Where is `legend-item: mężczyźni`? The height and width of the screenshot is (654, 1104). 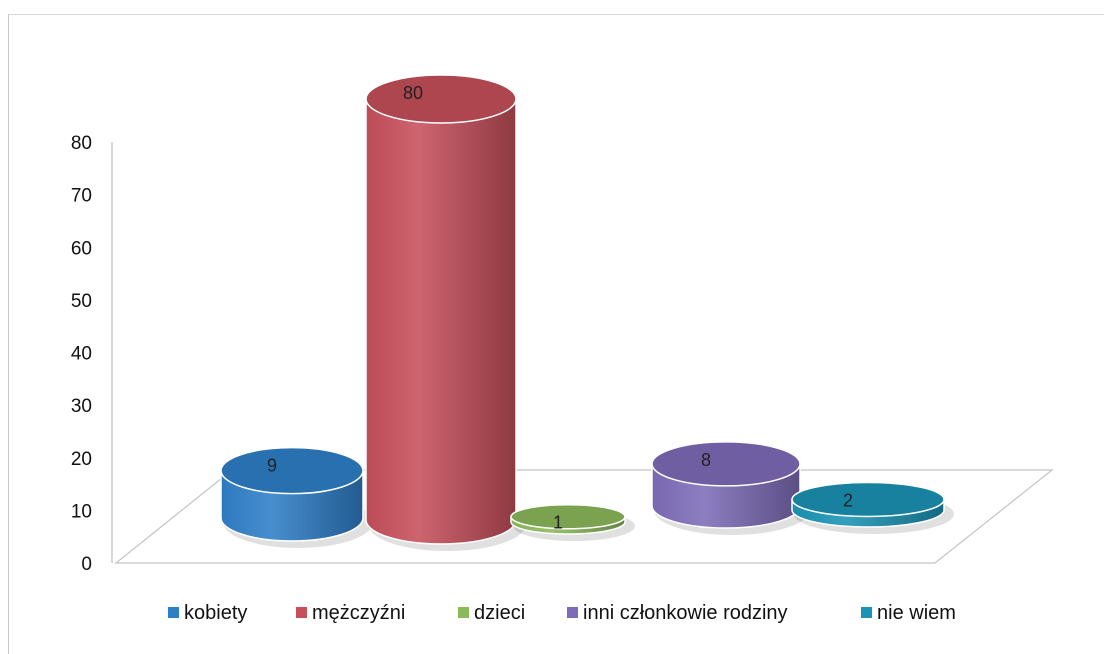 legend-item: mężczyźni is located at coordinates (350, 613).